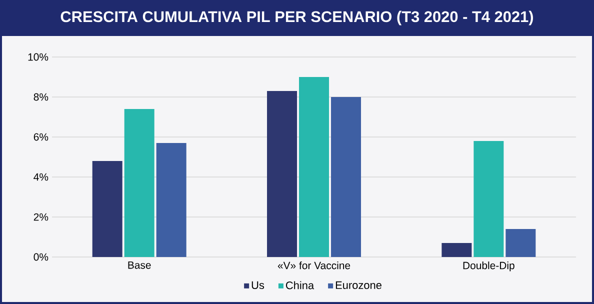 This screenshot has width=594, height=304. What do you see at coordinates (38, 57) in the screenshot?
I see `y-tick-label: 10%` at bounding box center [38, 57].